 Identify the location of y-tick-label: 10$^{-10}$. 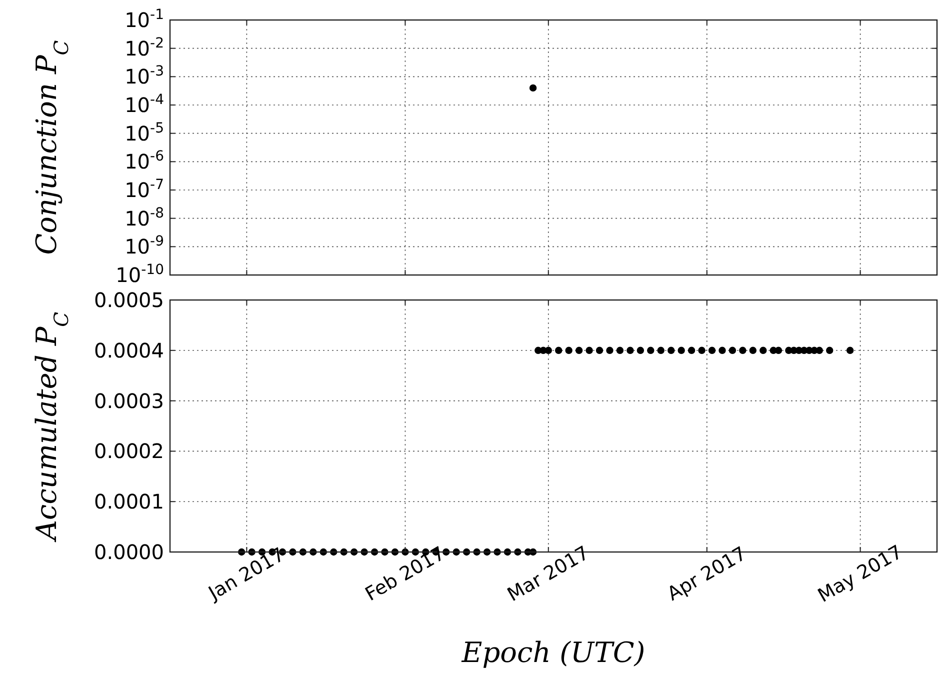
(140, 274).